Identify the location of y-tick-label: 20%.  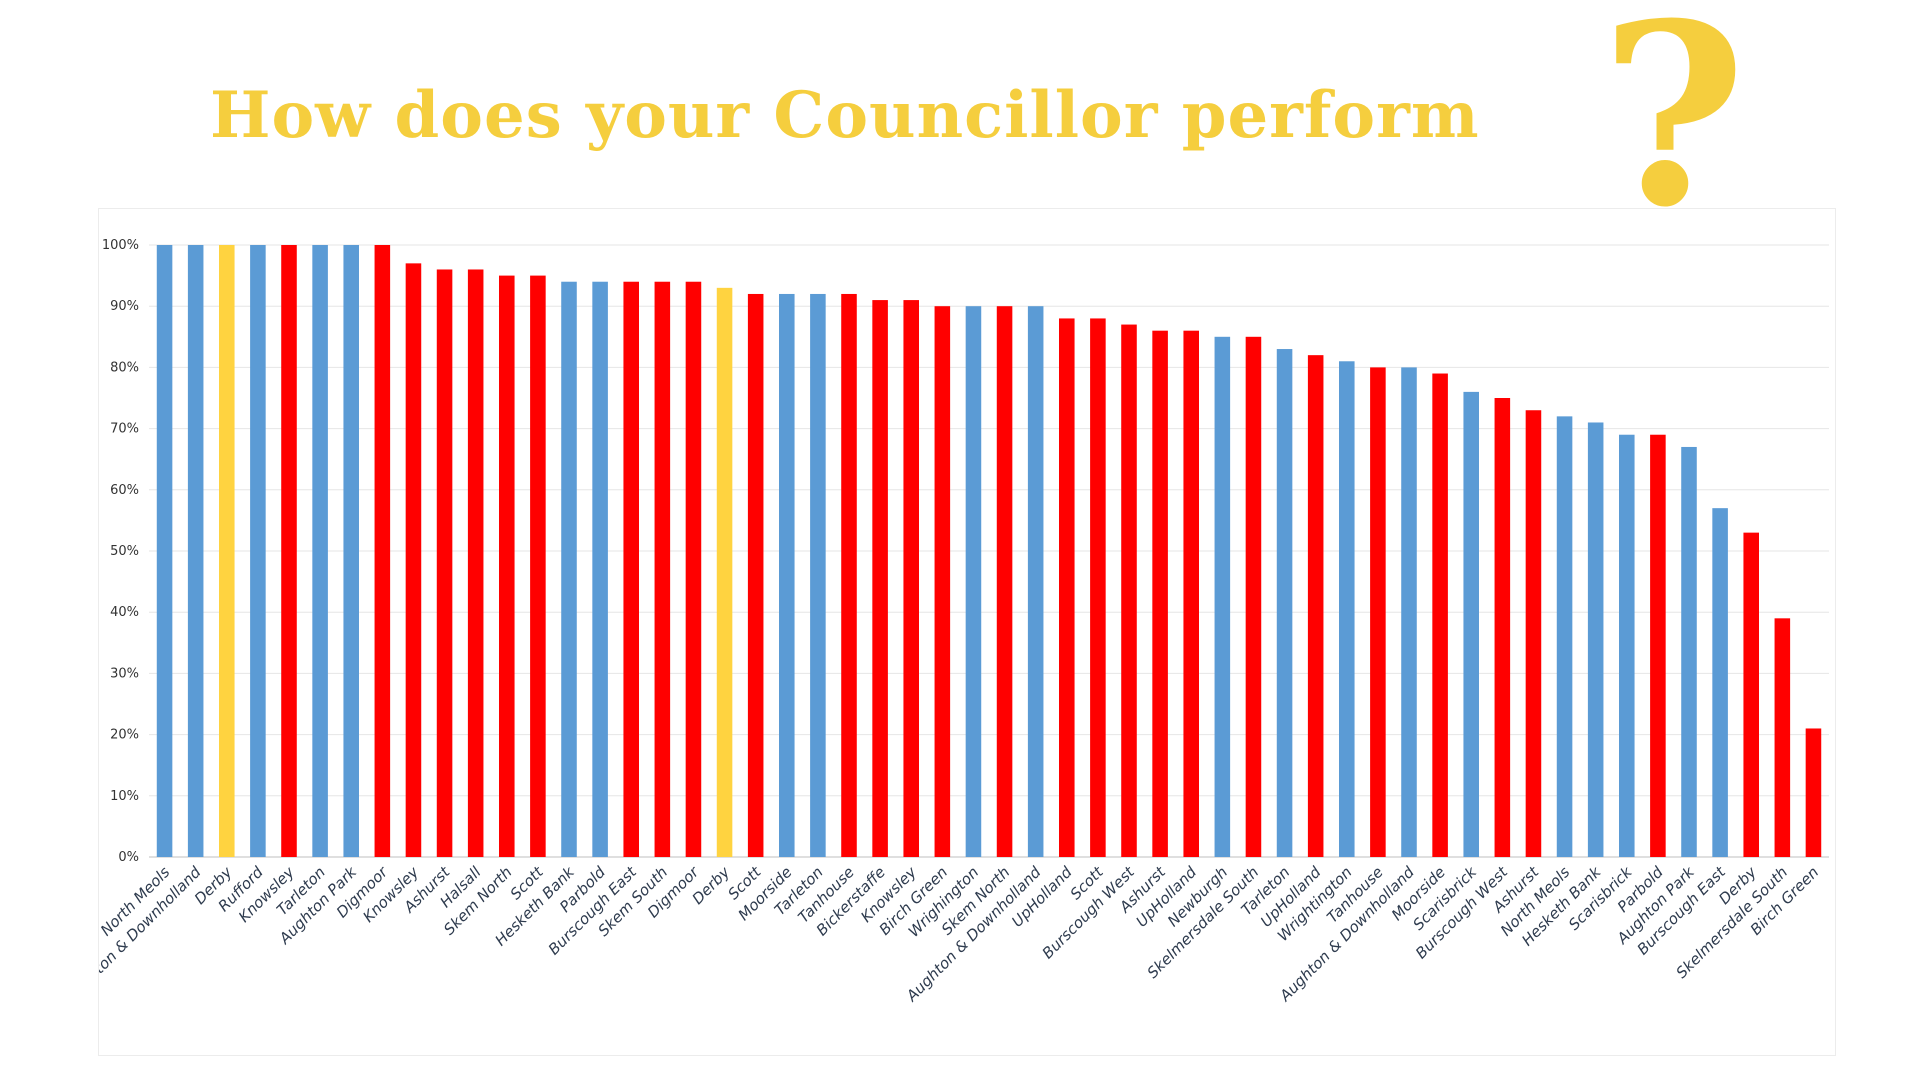
(124, 735).